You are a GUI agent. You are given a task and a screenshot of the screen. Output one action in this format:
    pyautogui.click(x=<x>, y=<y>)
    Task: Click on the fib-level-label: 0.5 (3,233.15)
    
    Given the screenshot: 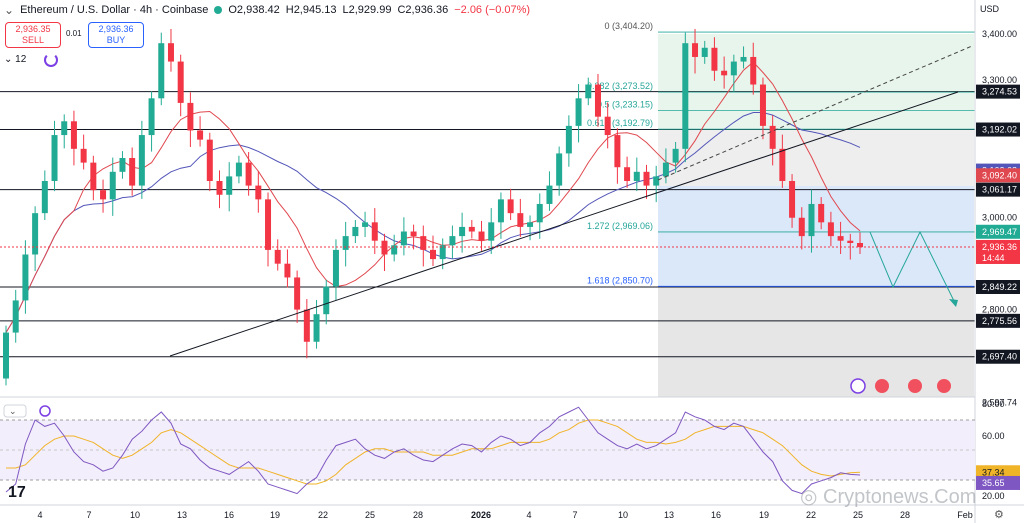 What is the action you would take?
    pyautogui.click(x=625, y=105)
    